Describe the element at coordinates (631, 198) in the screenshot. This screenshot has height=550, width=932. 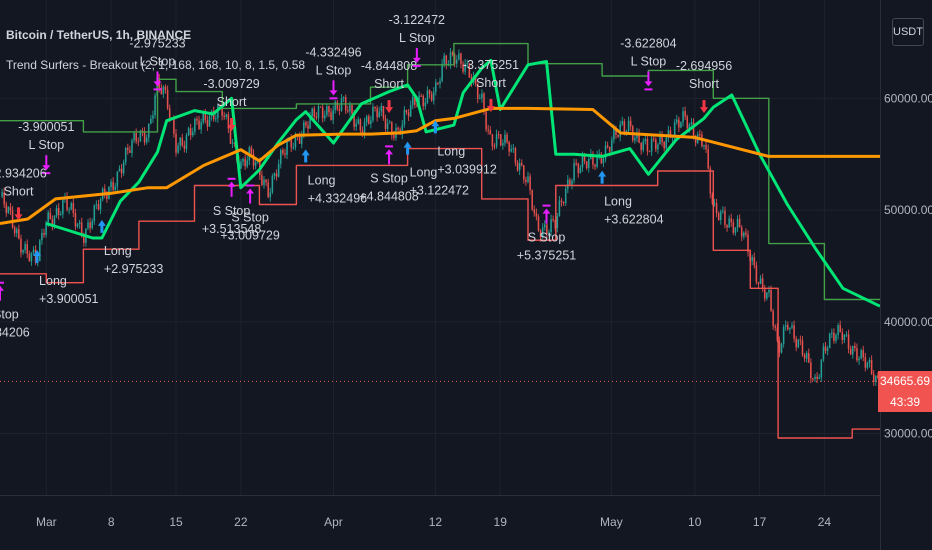
I see `trade-marker: Long +3.622804` at that location.